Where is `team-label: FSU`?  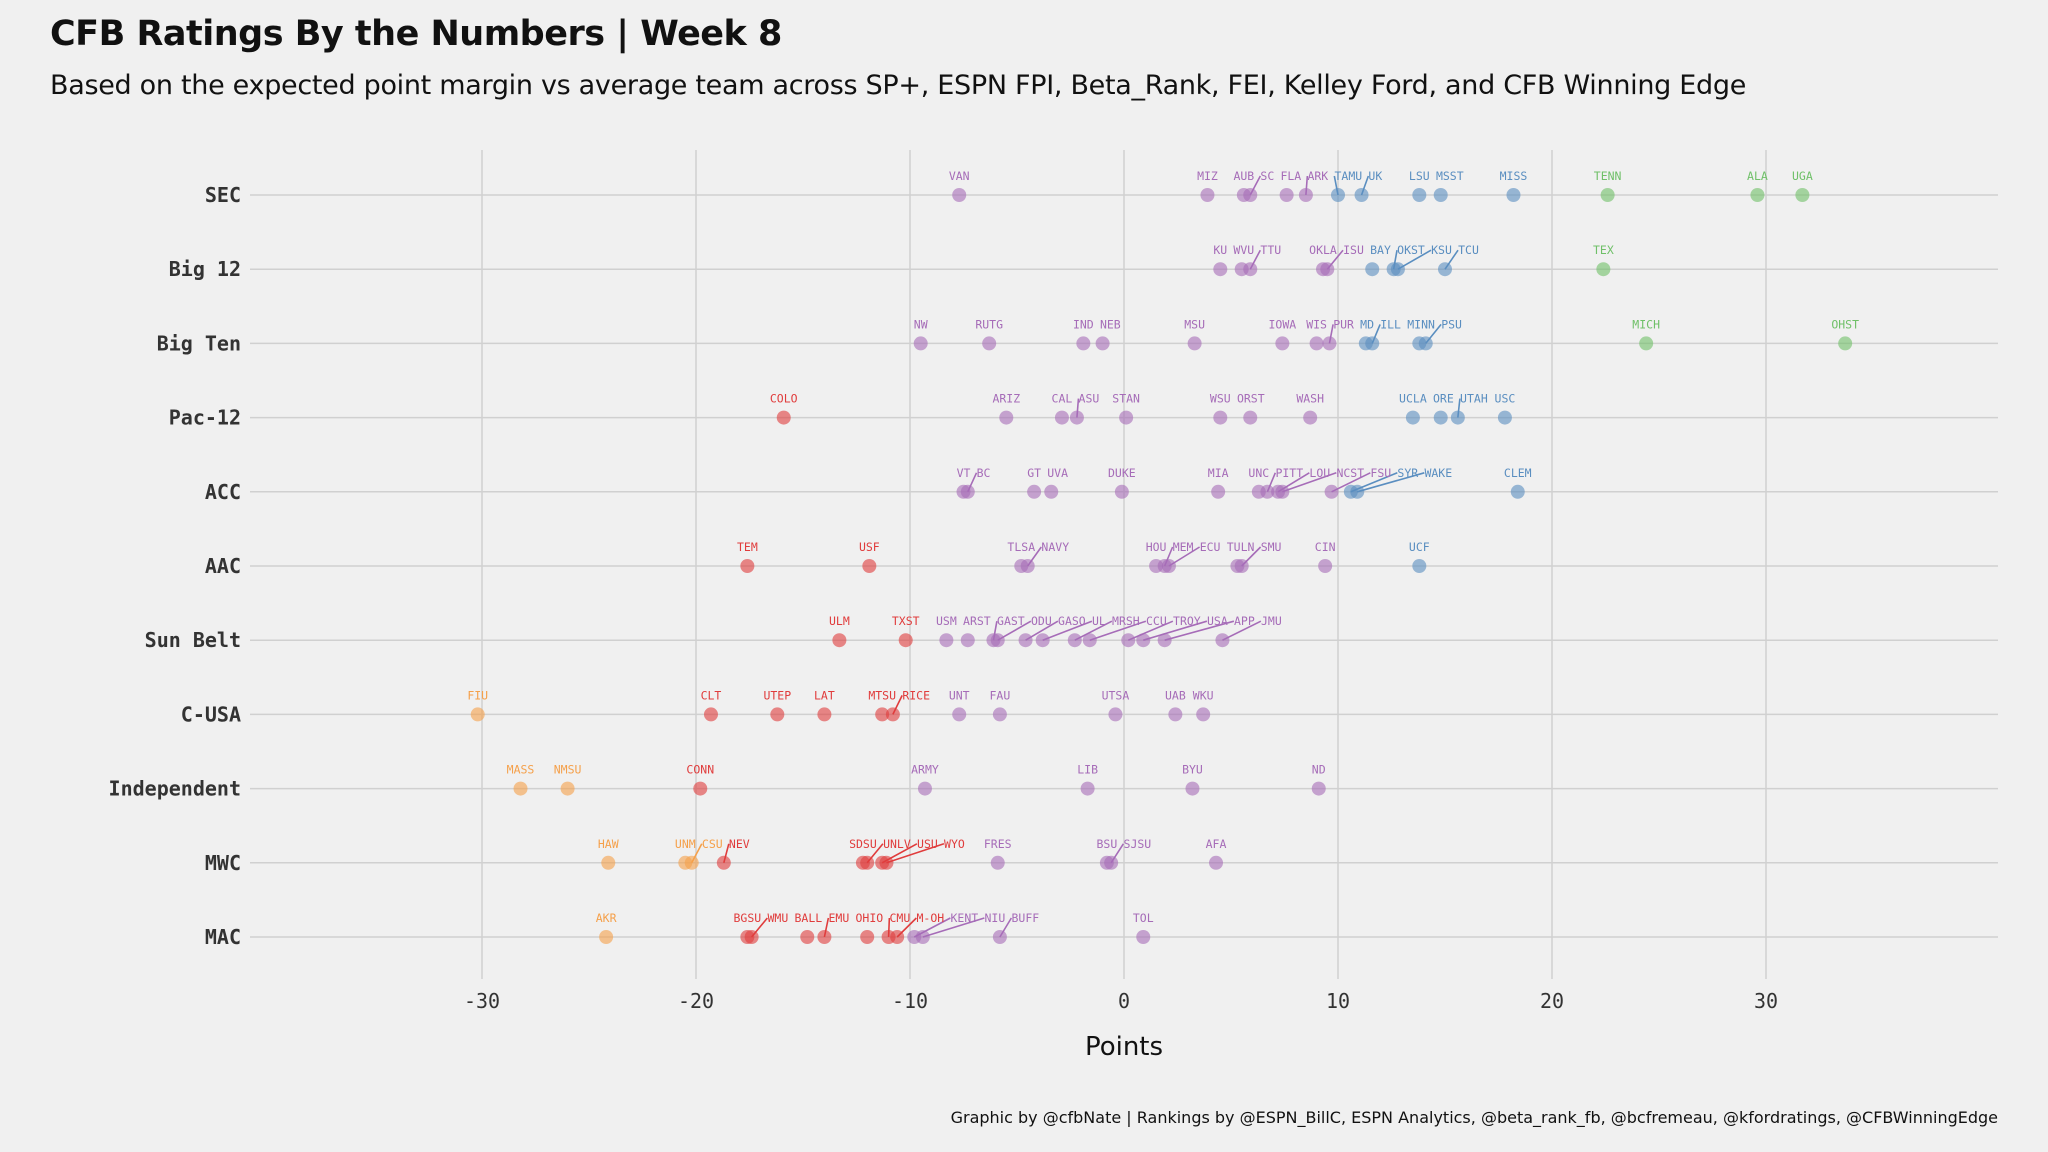 team-label: FSU is located at coordinates (1380, 473).